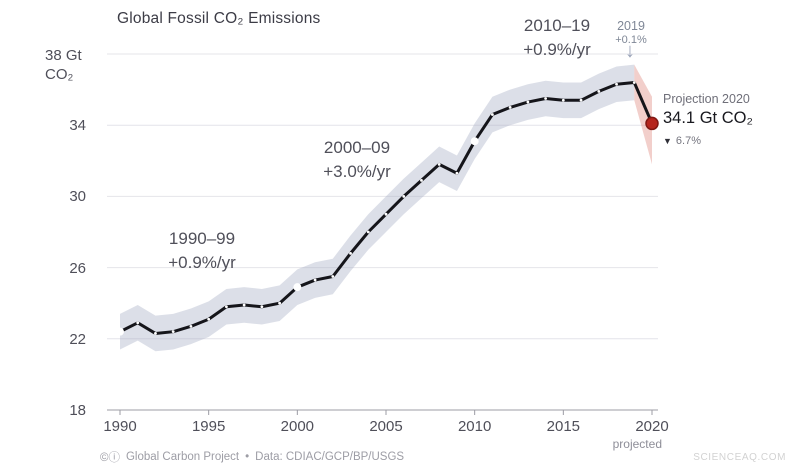 Image resolution: width=800 pixels, height=473 pixels. I want to click on projection-change-value: 6.7%, so click(688, 141).